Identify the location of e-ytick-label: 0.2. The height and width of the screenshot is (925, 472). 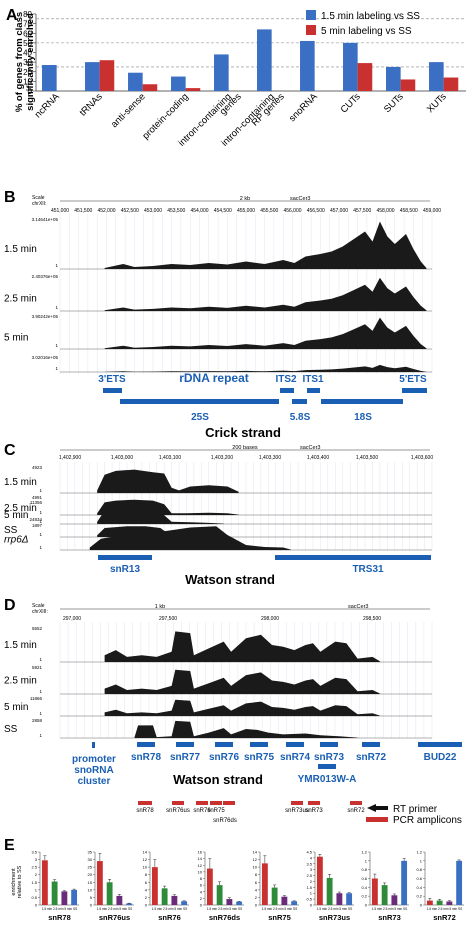
(419, 896).